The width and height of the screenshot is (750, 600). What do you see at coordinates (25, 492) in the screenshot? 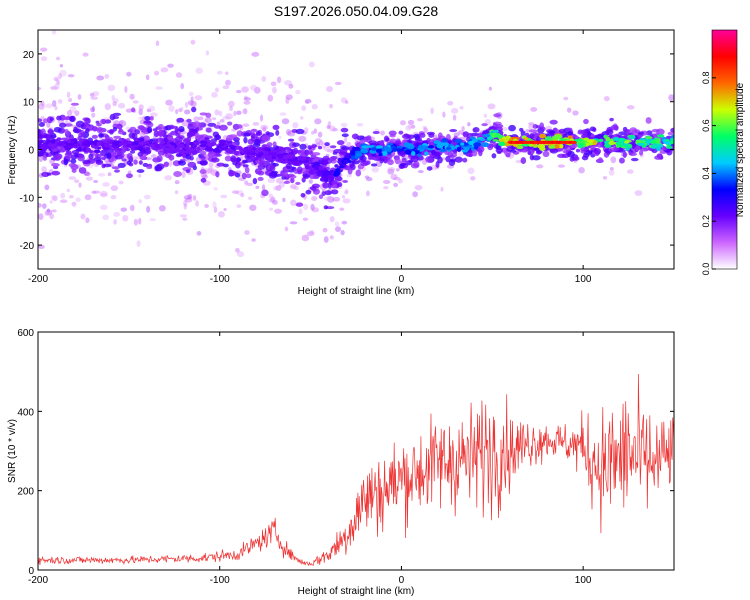
I see `y-tick-label: 200` at bounding box center [25, 492].